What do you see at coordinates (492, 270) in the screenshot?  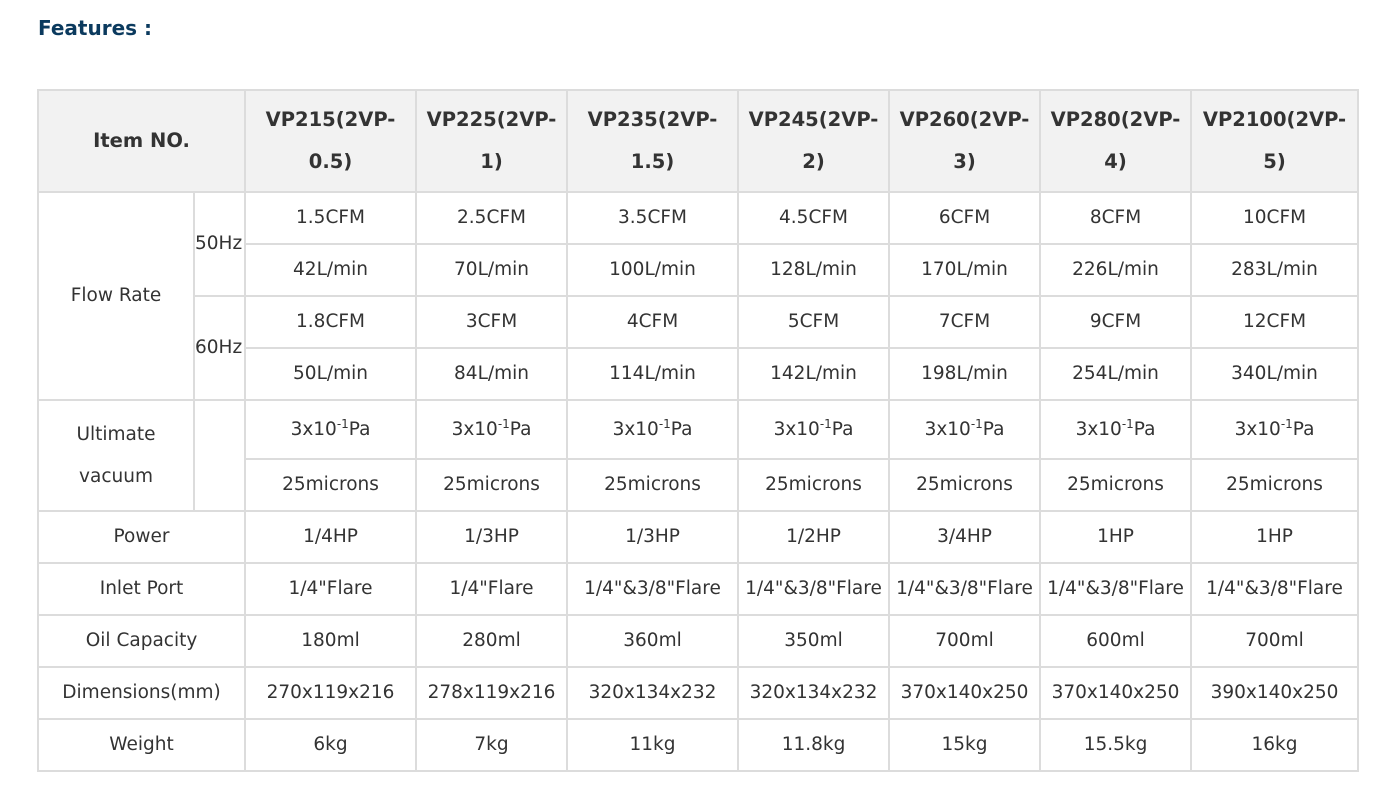 I see `table-cell: 70L/min` at bounding box center [492, 270].